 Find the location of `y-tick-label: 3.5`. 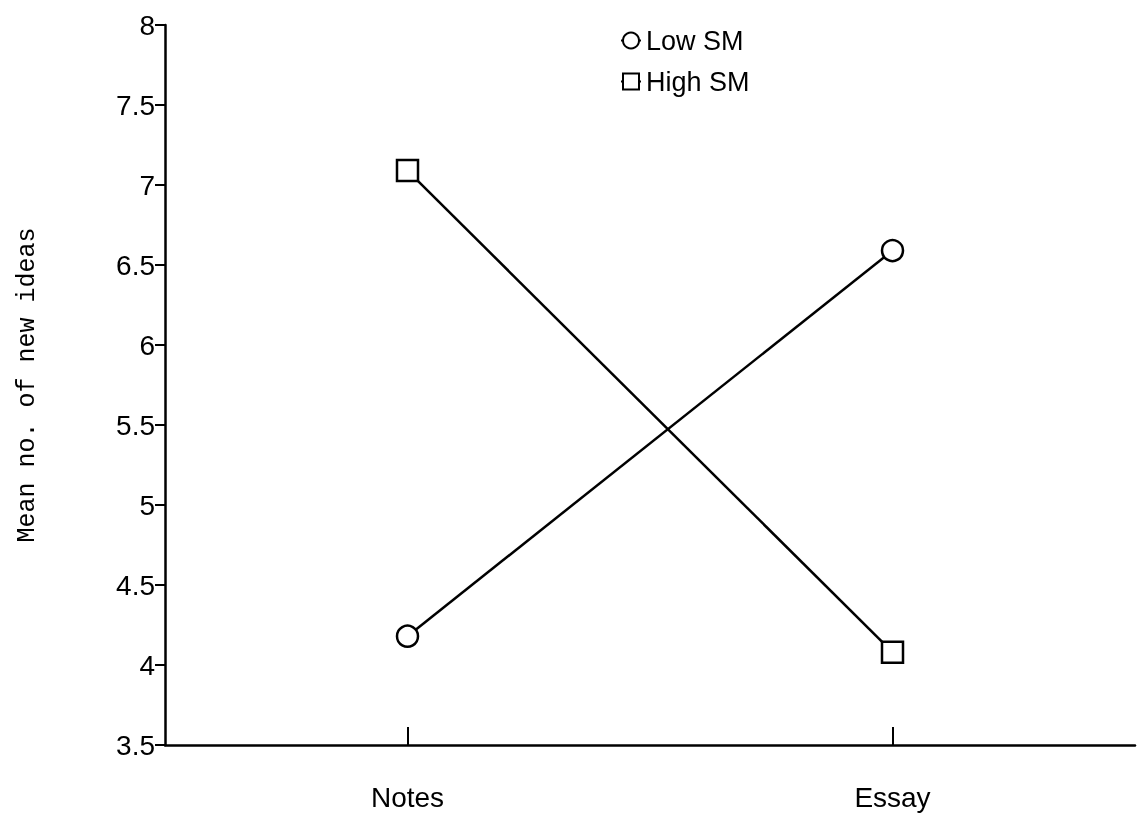

y-tick-label: 3.5 is located at coordinates (135, 745).